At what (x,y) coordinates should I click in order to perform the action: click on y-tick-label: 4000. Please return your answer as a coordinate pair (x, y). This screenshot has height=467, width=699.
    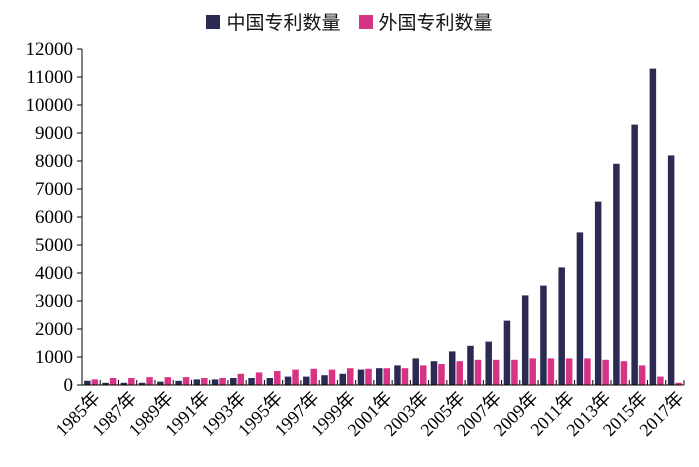
    Looking at the image, I should click on (54, 273).